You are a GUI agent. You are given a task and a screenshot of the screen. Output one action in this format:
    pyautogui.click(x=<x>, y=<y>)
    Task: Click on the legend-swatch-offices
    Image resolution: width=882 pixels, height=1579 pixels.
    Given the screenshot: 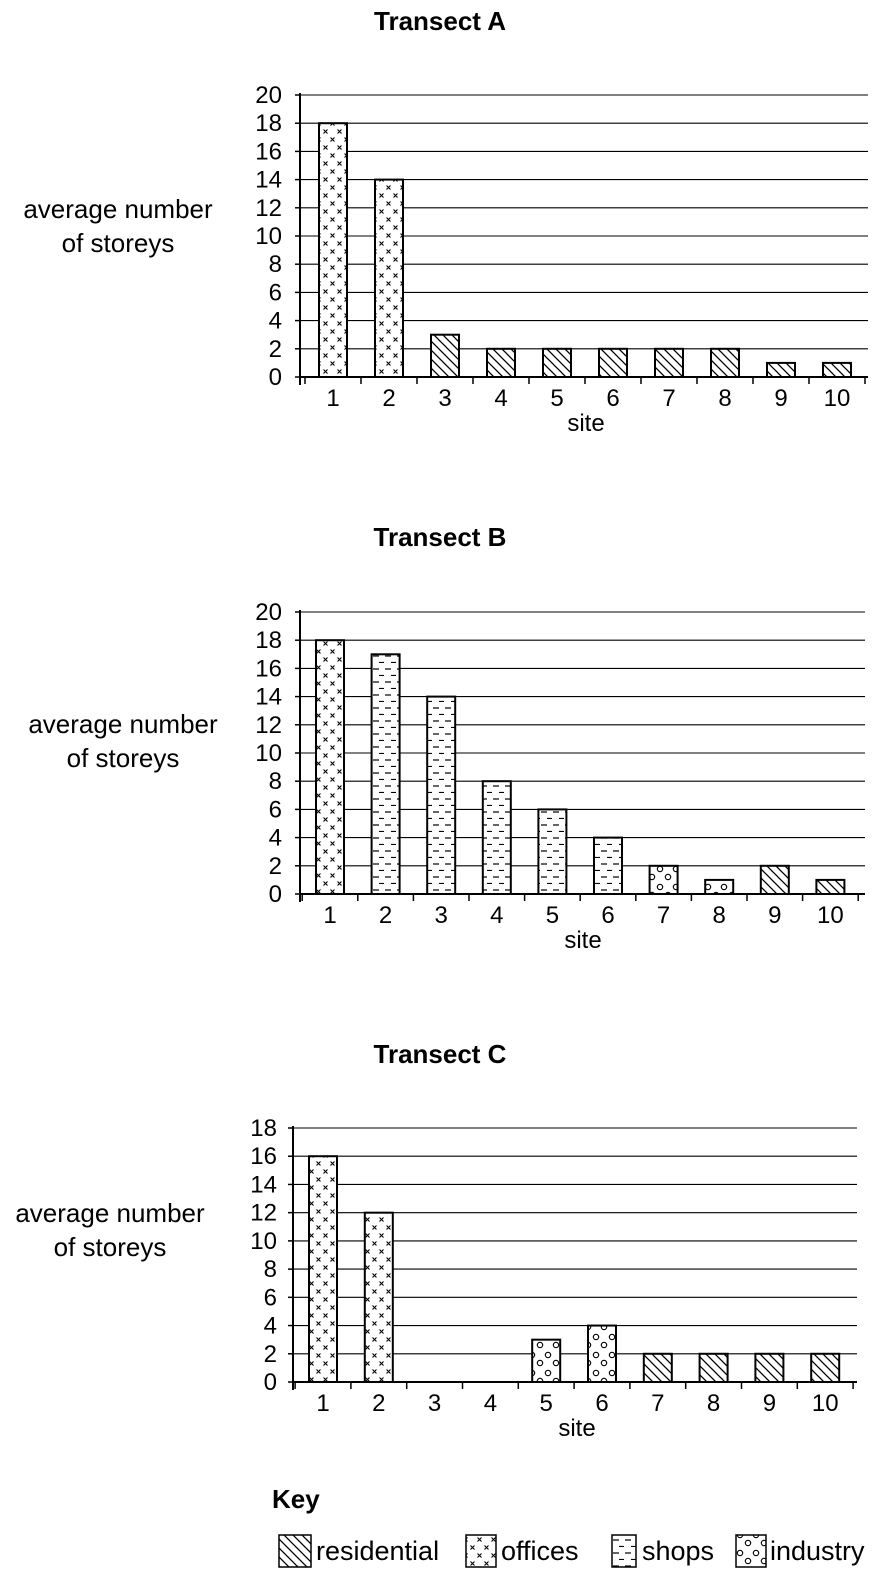 What is the action you would take?
    pyautogui.click(x=481, y=1551)
    